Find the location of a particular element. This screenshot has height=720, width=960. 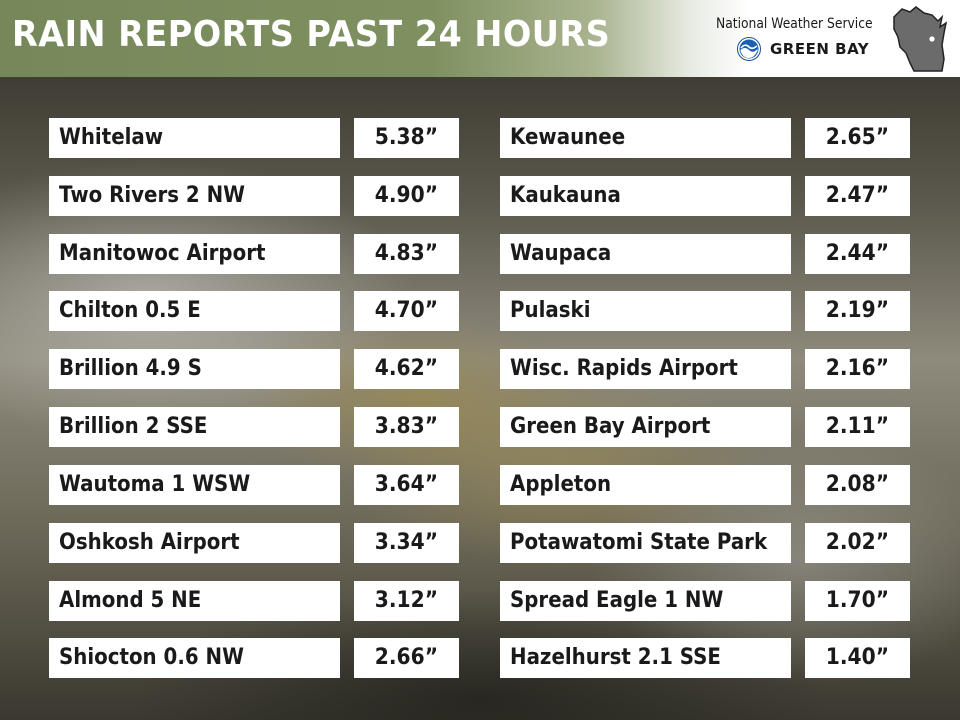

report-rainfall: 1.40” is located at coordinates (857, 658).